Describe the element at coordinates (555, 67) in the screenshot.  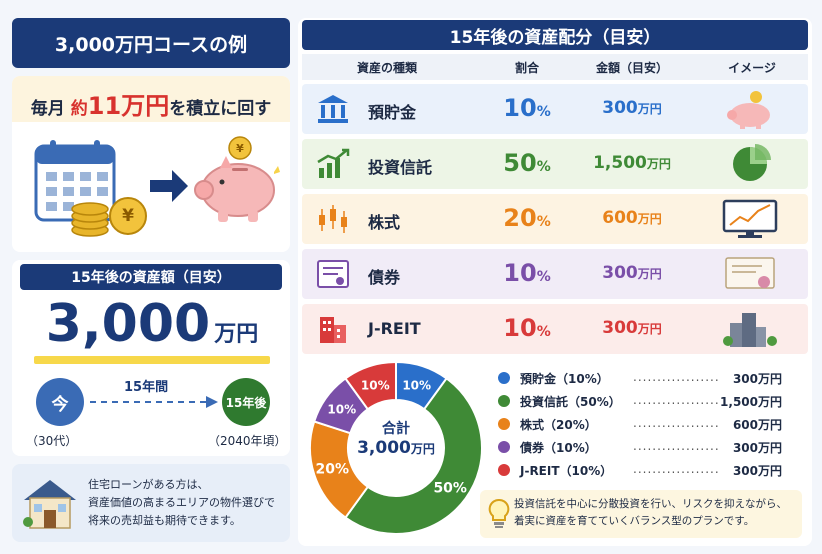
I see `table-header: 資産の種類 割合 金額（目安） イメージ` at that location.